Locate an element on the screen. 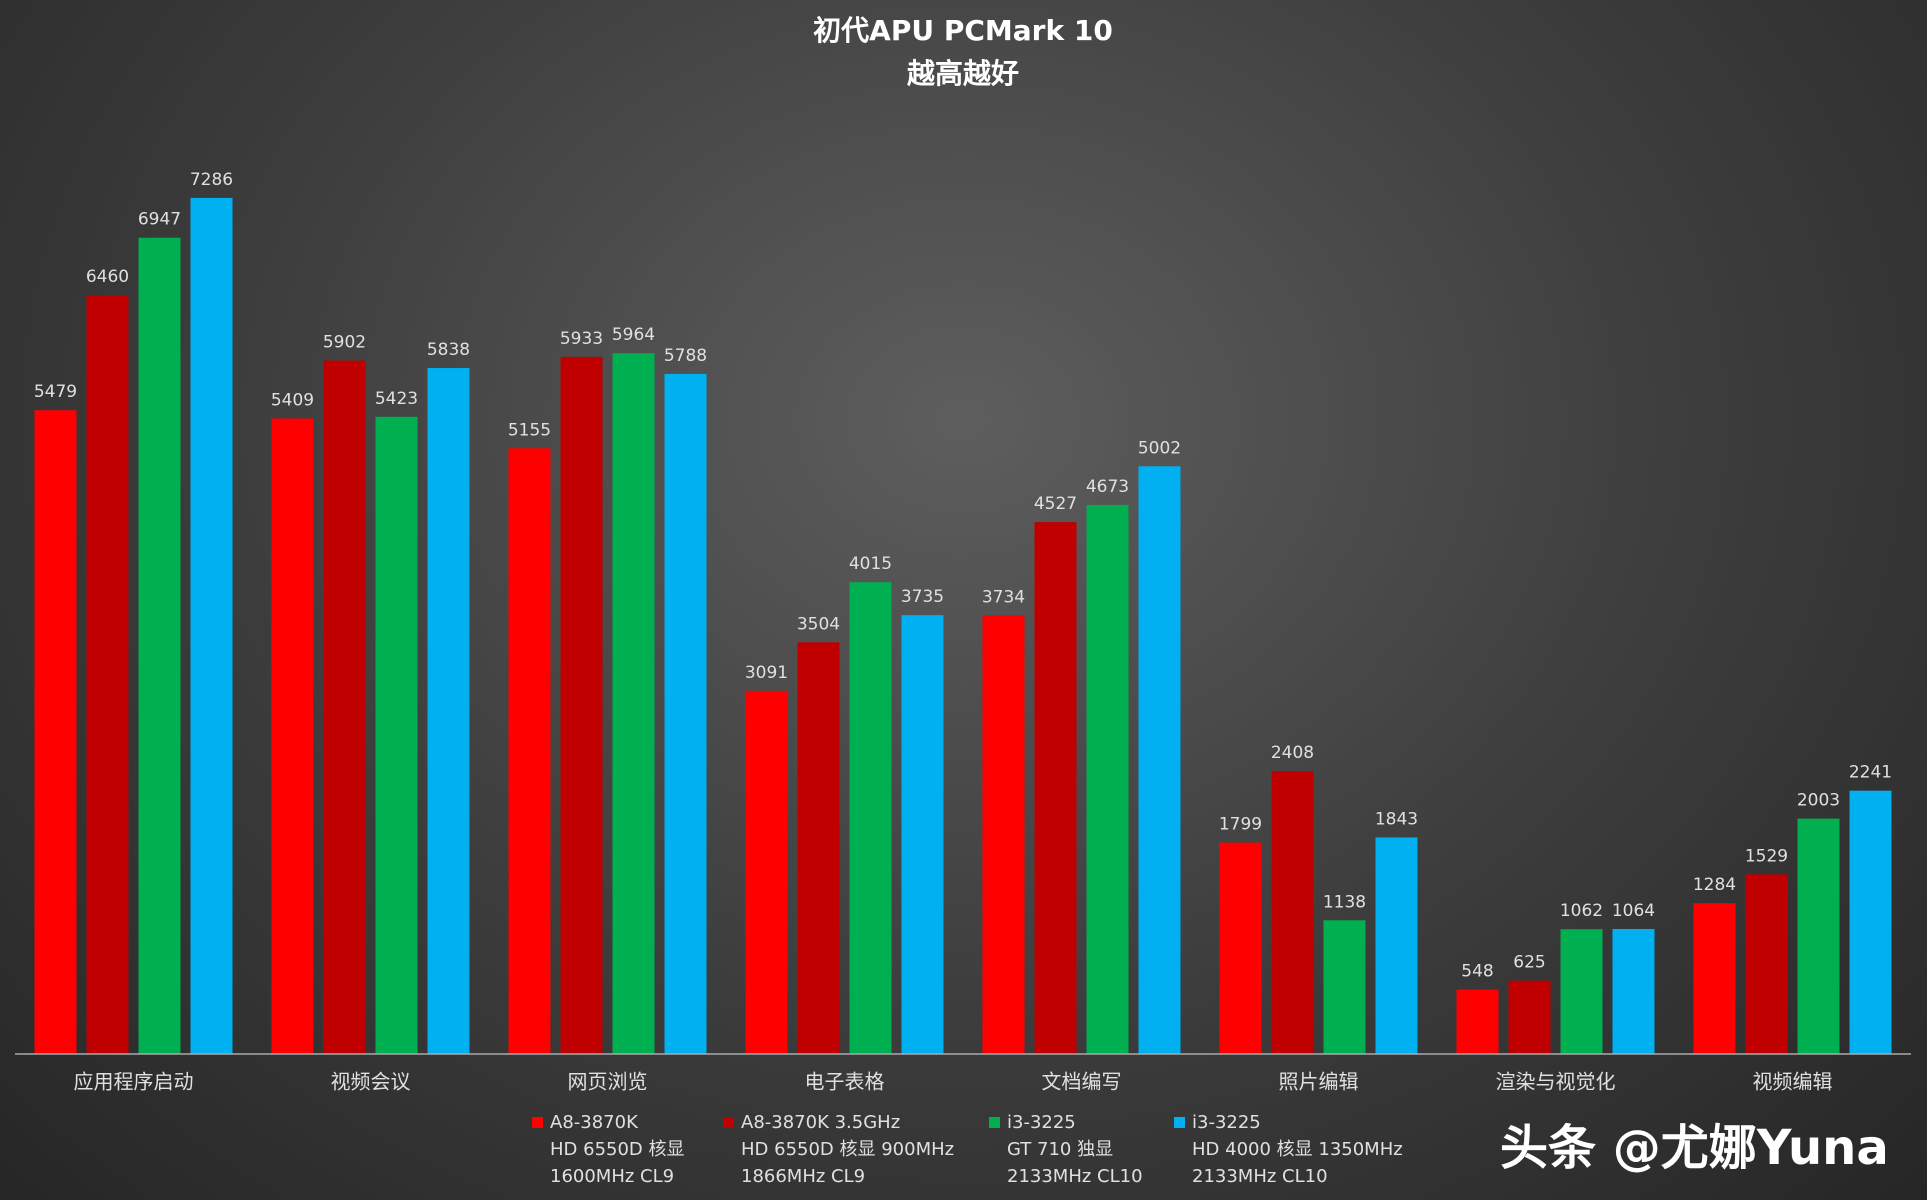 Image resolution: width=1927 pixels, height=1200 pixels. value-label: 3091 is located at coordinates (766, 673).